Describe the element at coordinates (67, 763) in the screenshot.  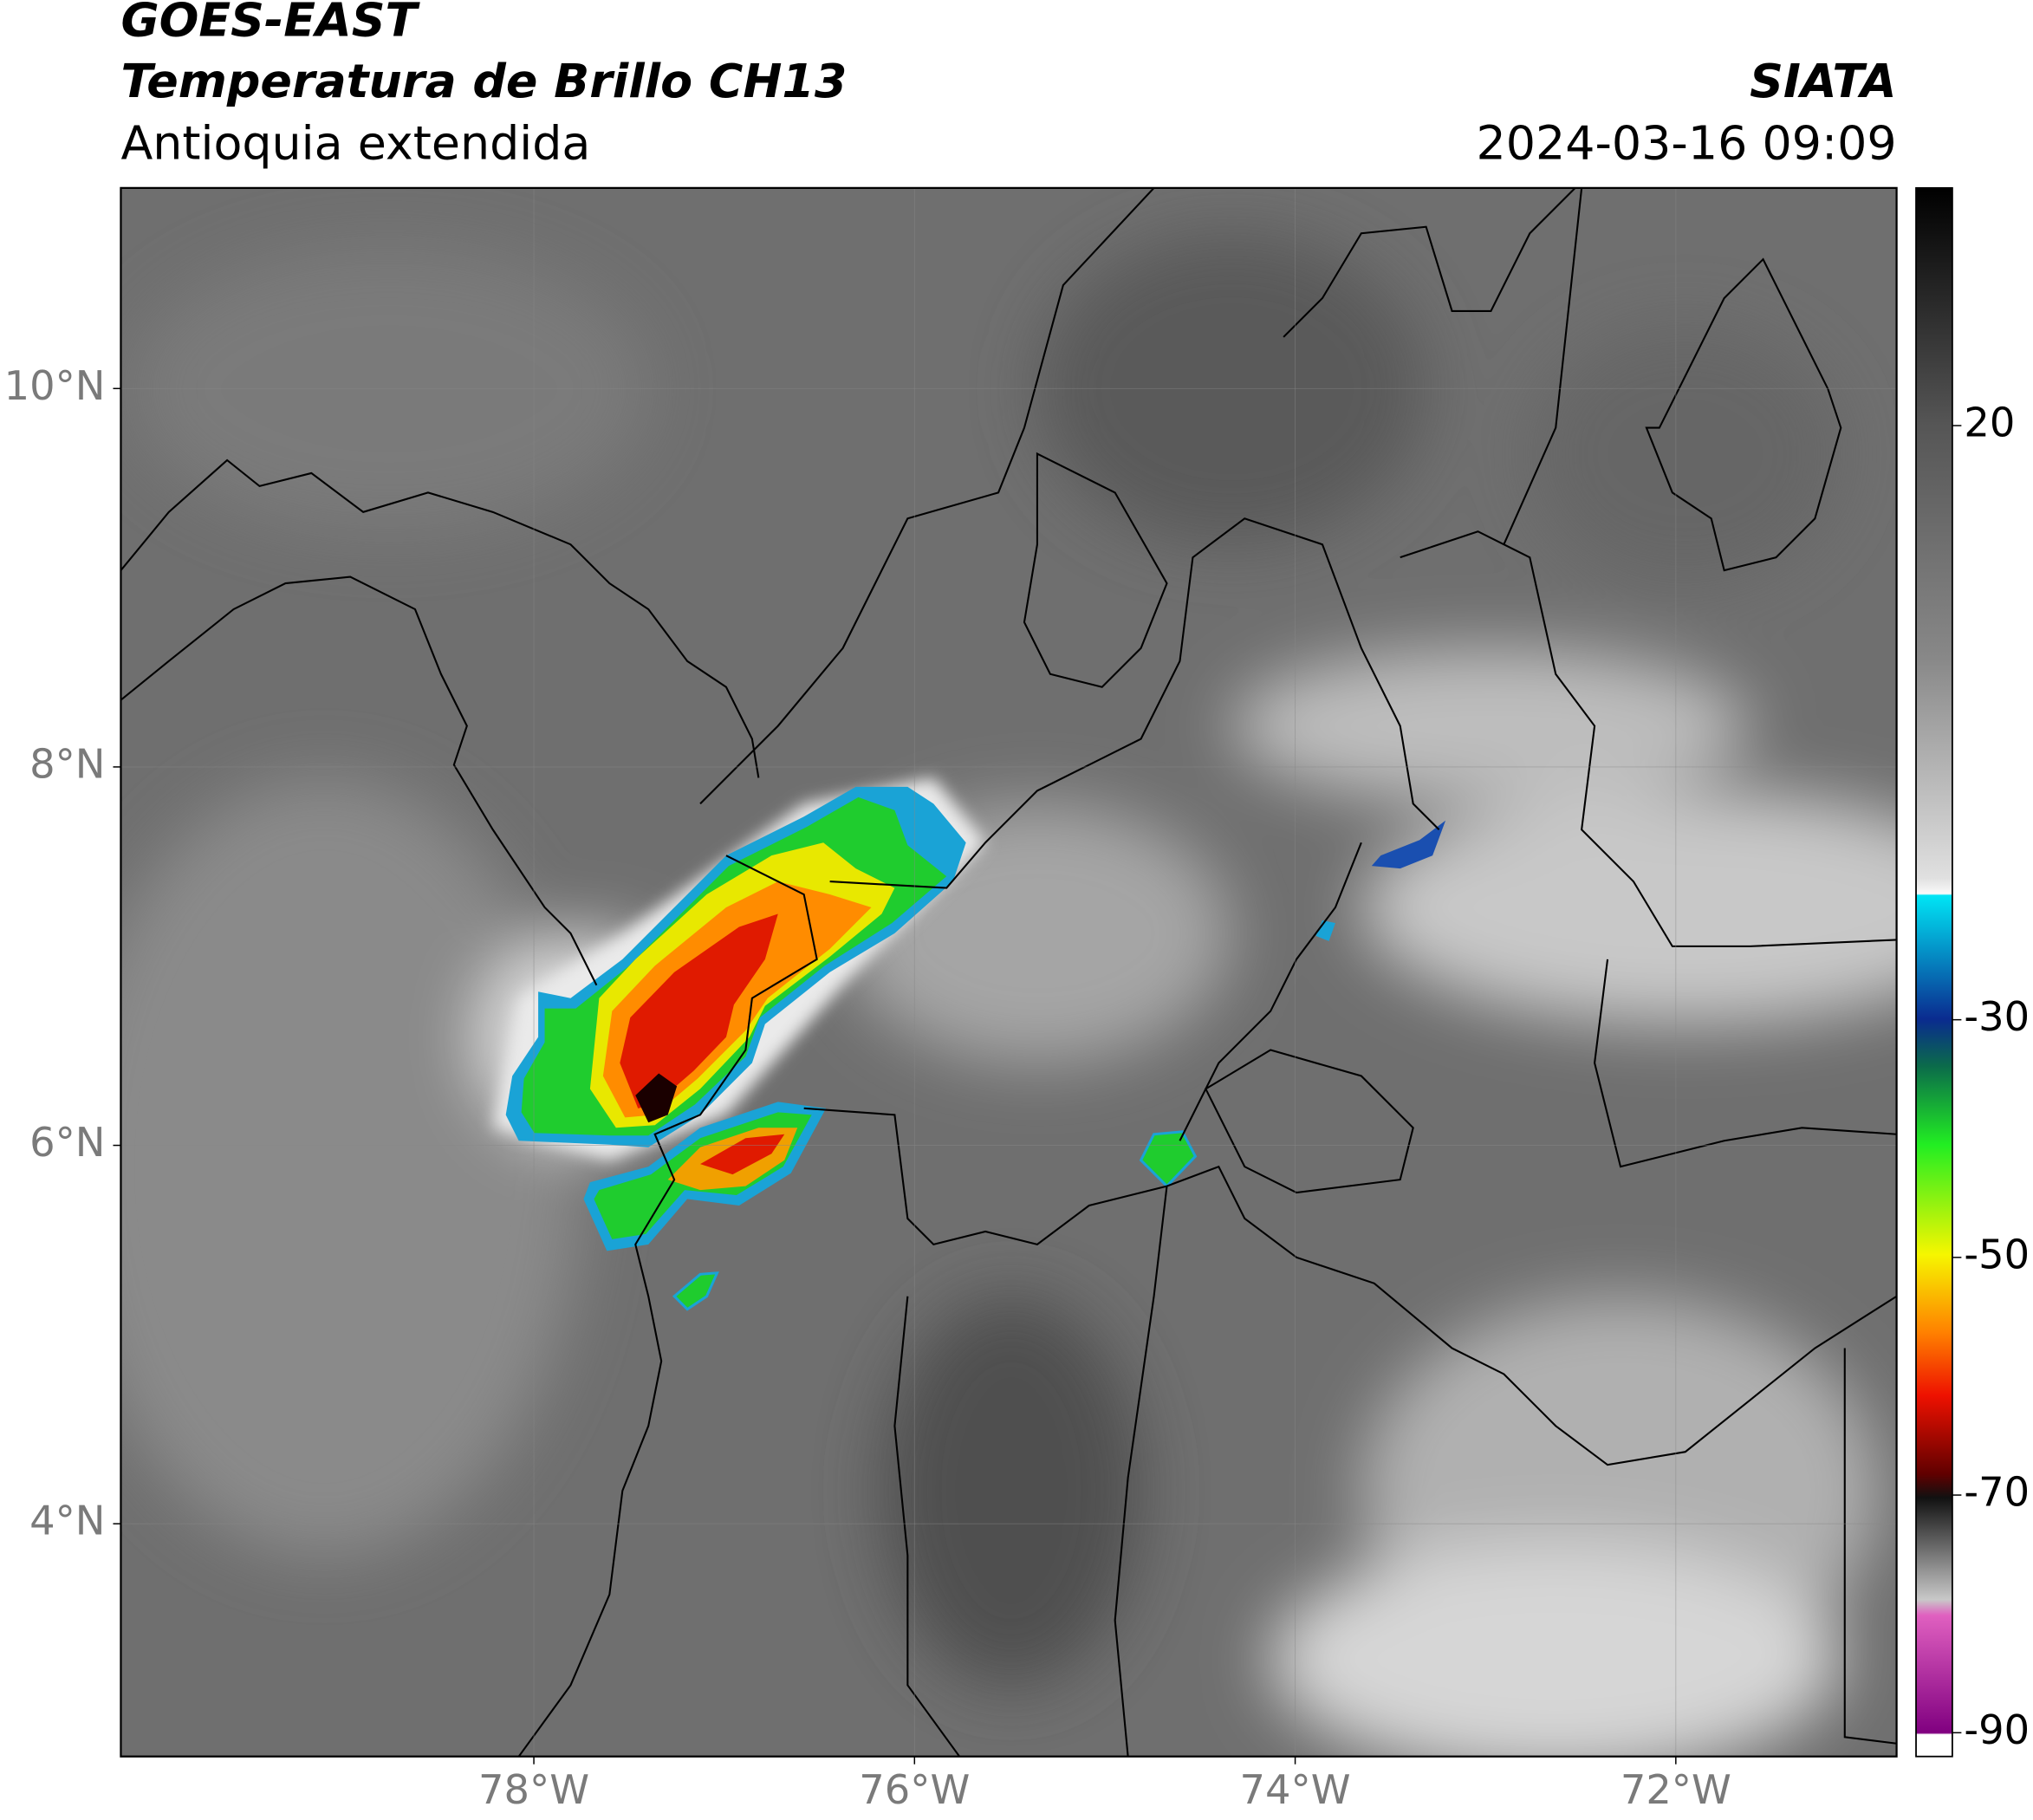
I see `y-tick-label: 8°N` at that location.